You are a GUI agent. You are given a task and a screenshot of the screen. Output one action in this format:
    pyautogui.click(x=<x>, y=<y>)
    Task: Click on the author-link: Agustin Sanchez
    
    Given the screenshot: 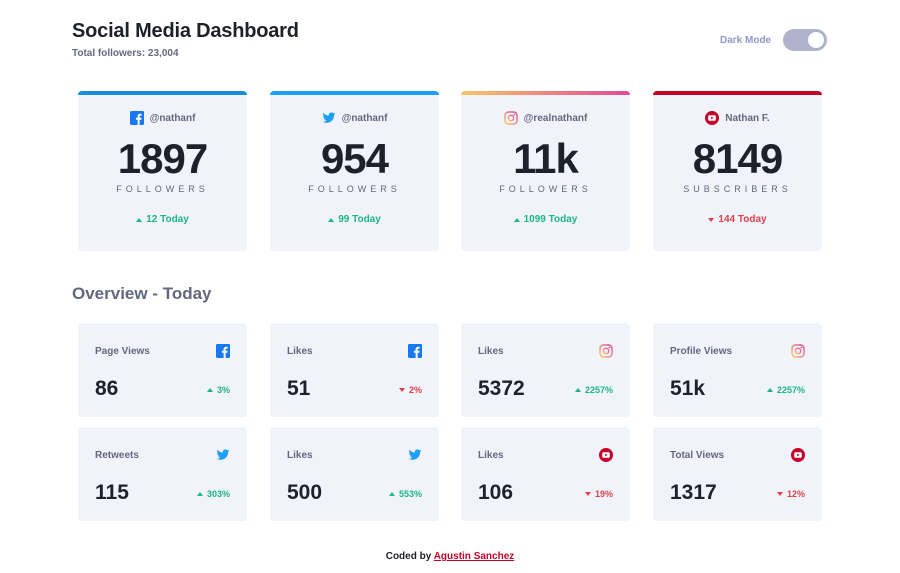 What is the action you would take?
    pyautogui.click(x=474, y=556)
    